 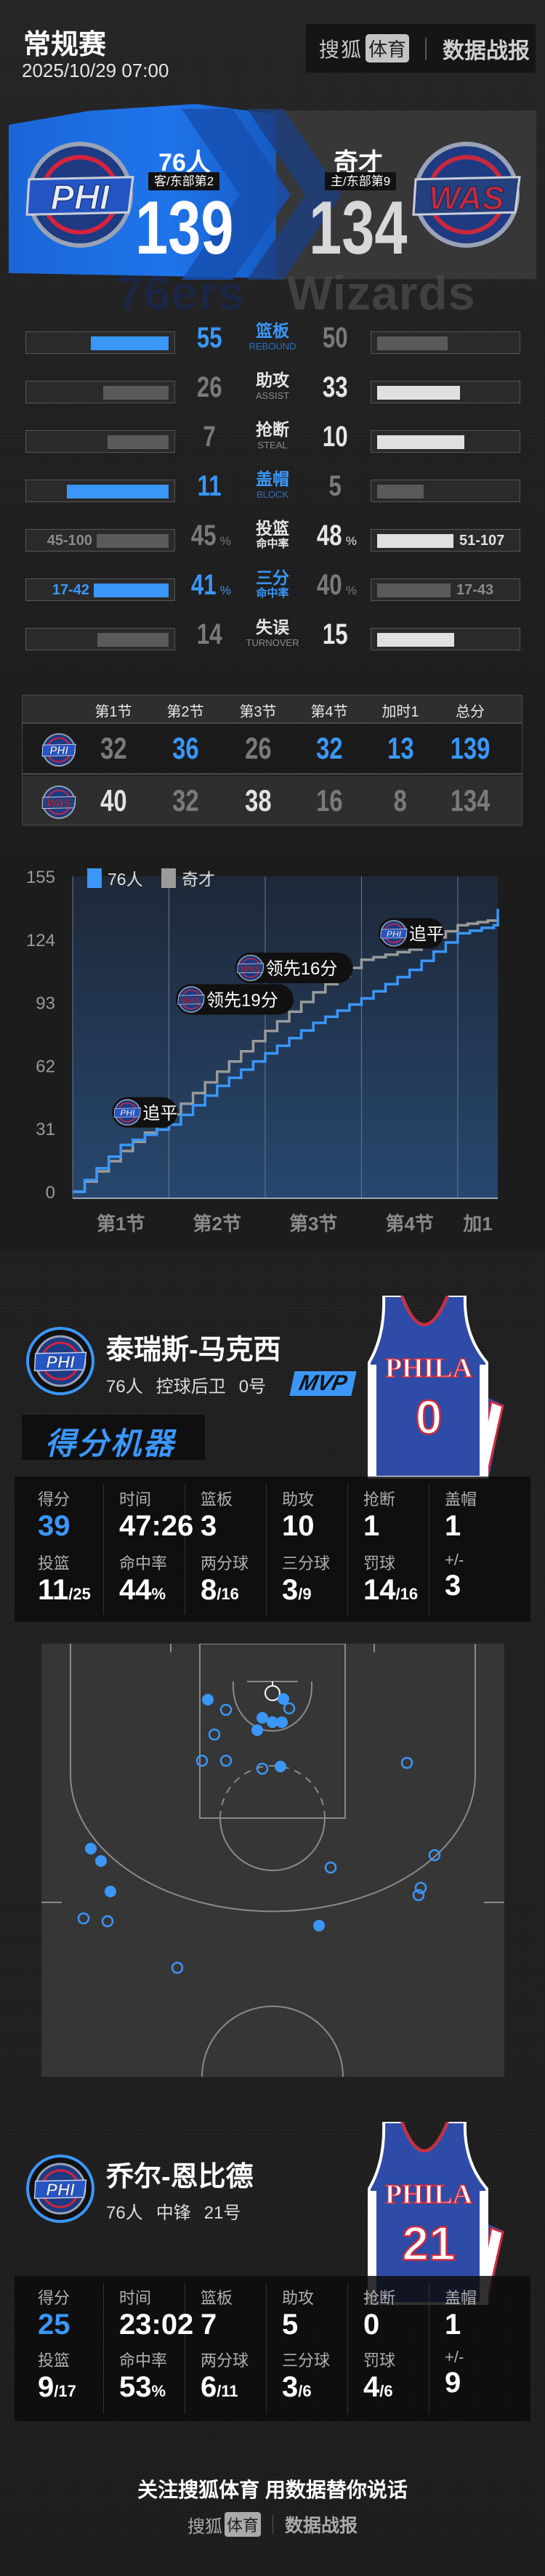 I want to click on footer-brand-section: 数据战报, so click(x=321, y=2526).